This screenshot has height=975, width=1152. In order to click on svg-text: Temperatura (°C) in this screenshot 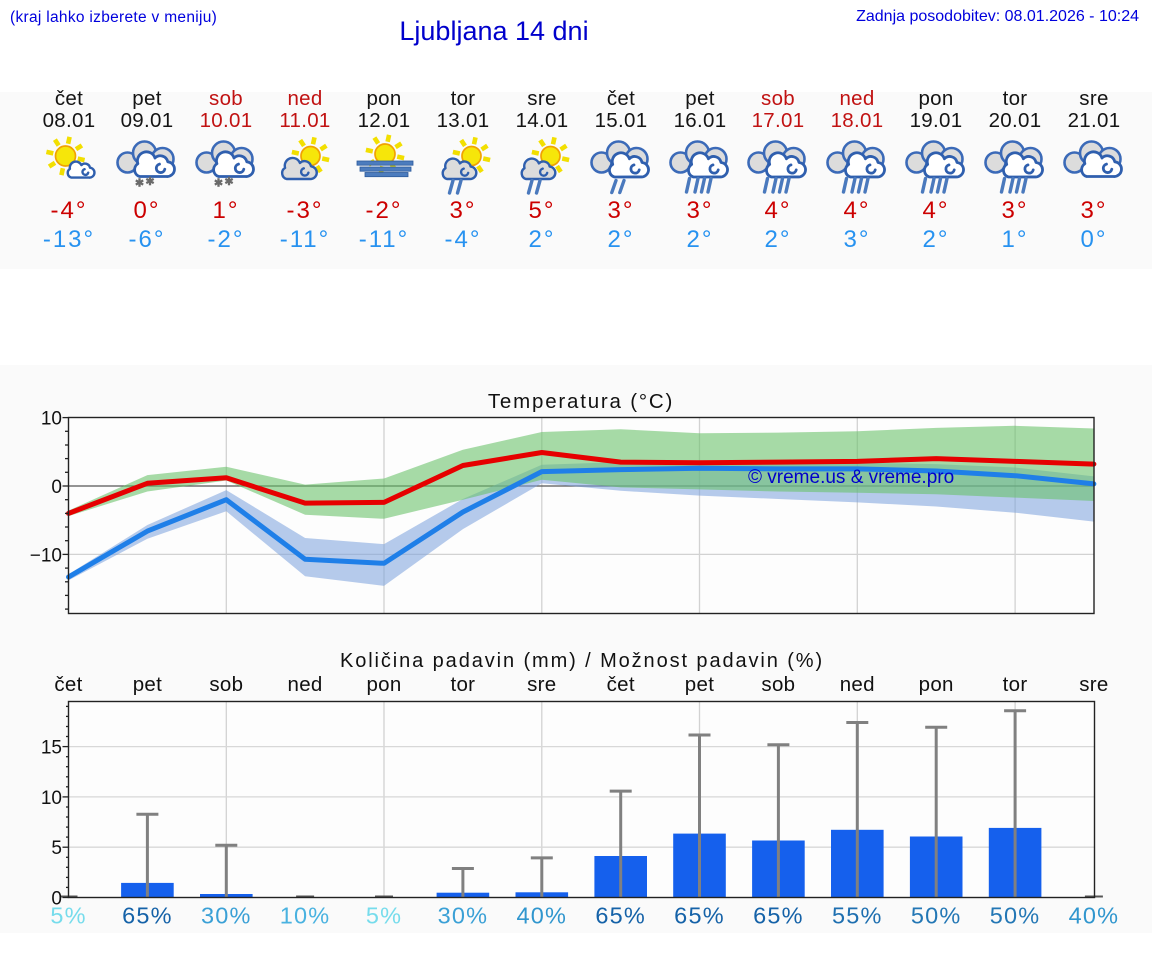, I will do `click(581, 401)`.